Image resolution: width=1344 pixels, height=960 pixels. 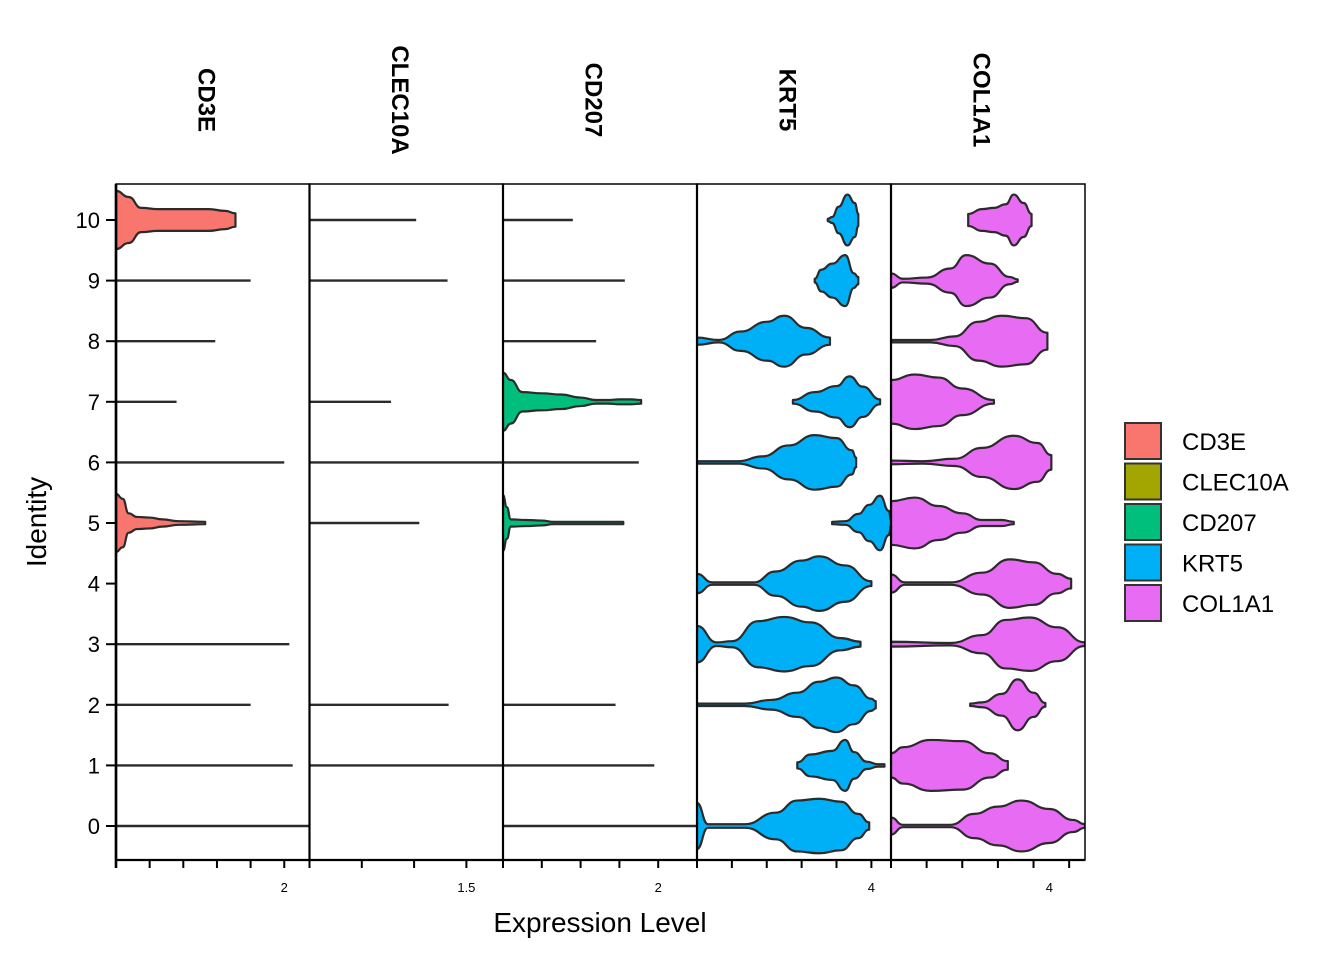 What do you see at coordinates (88, 220) in the screenshot?
I see `y-tick-label: 10` at bounding box center [88, 220].